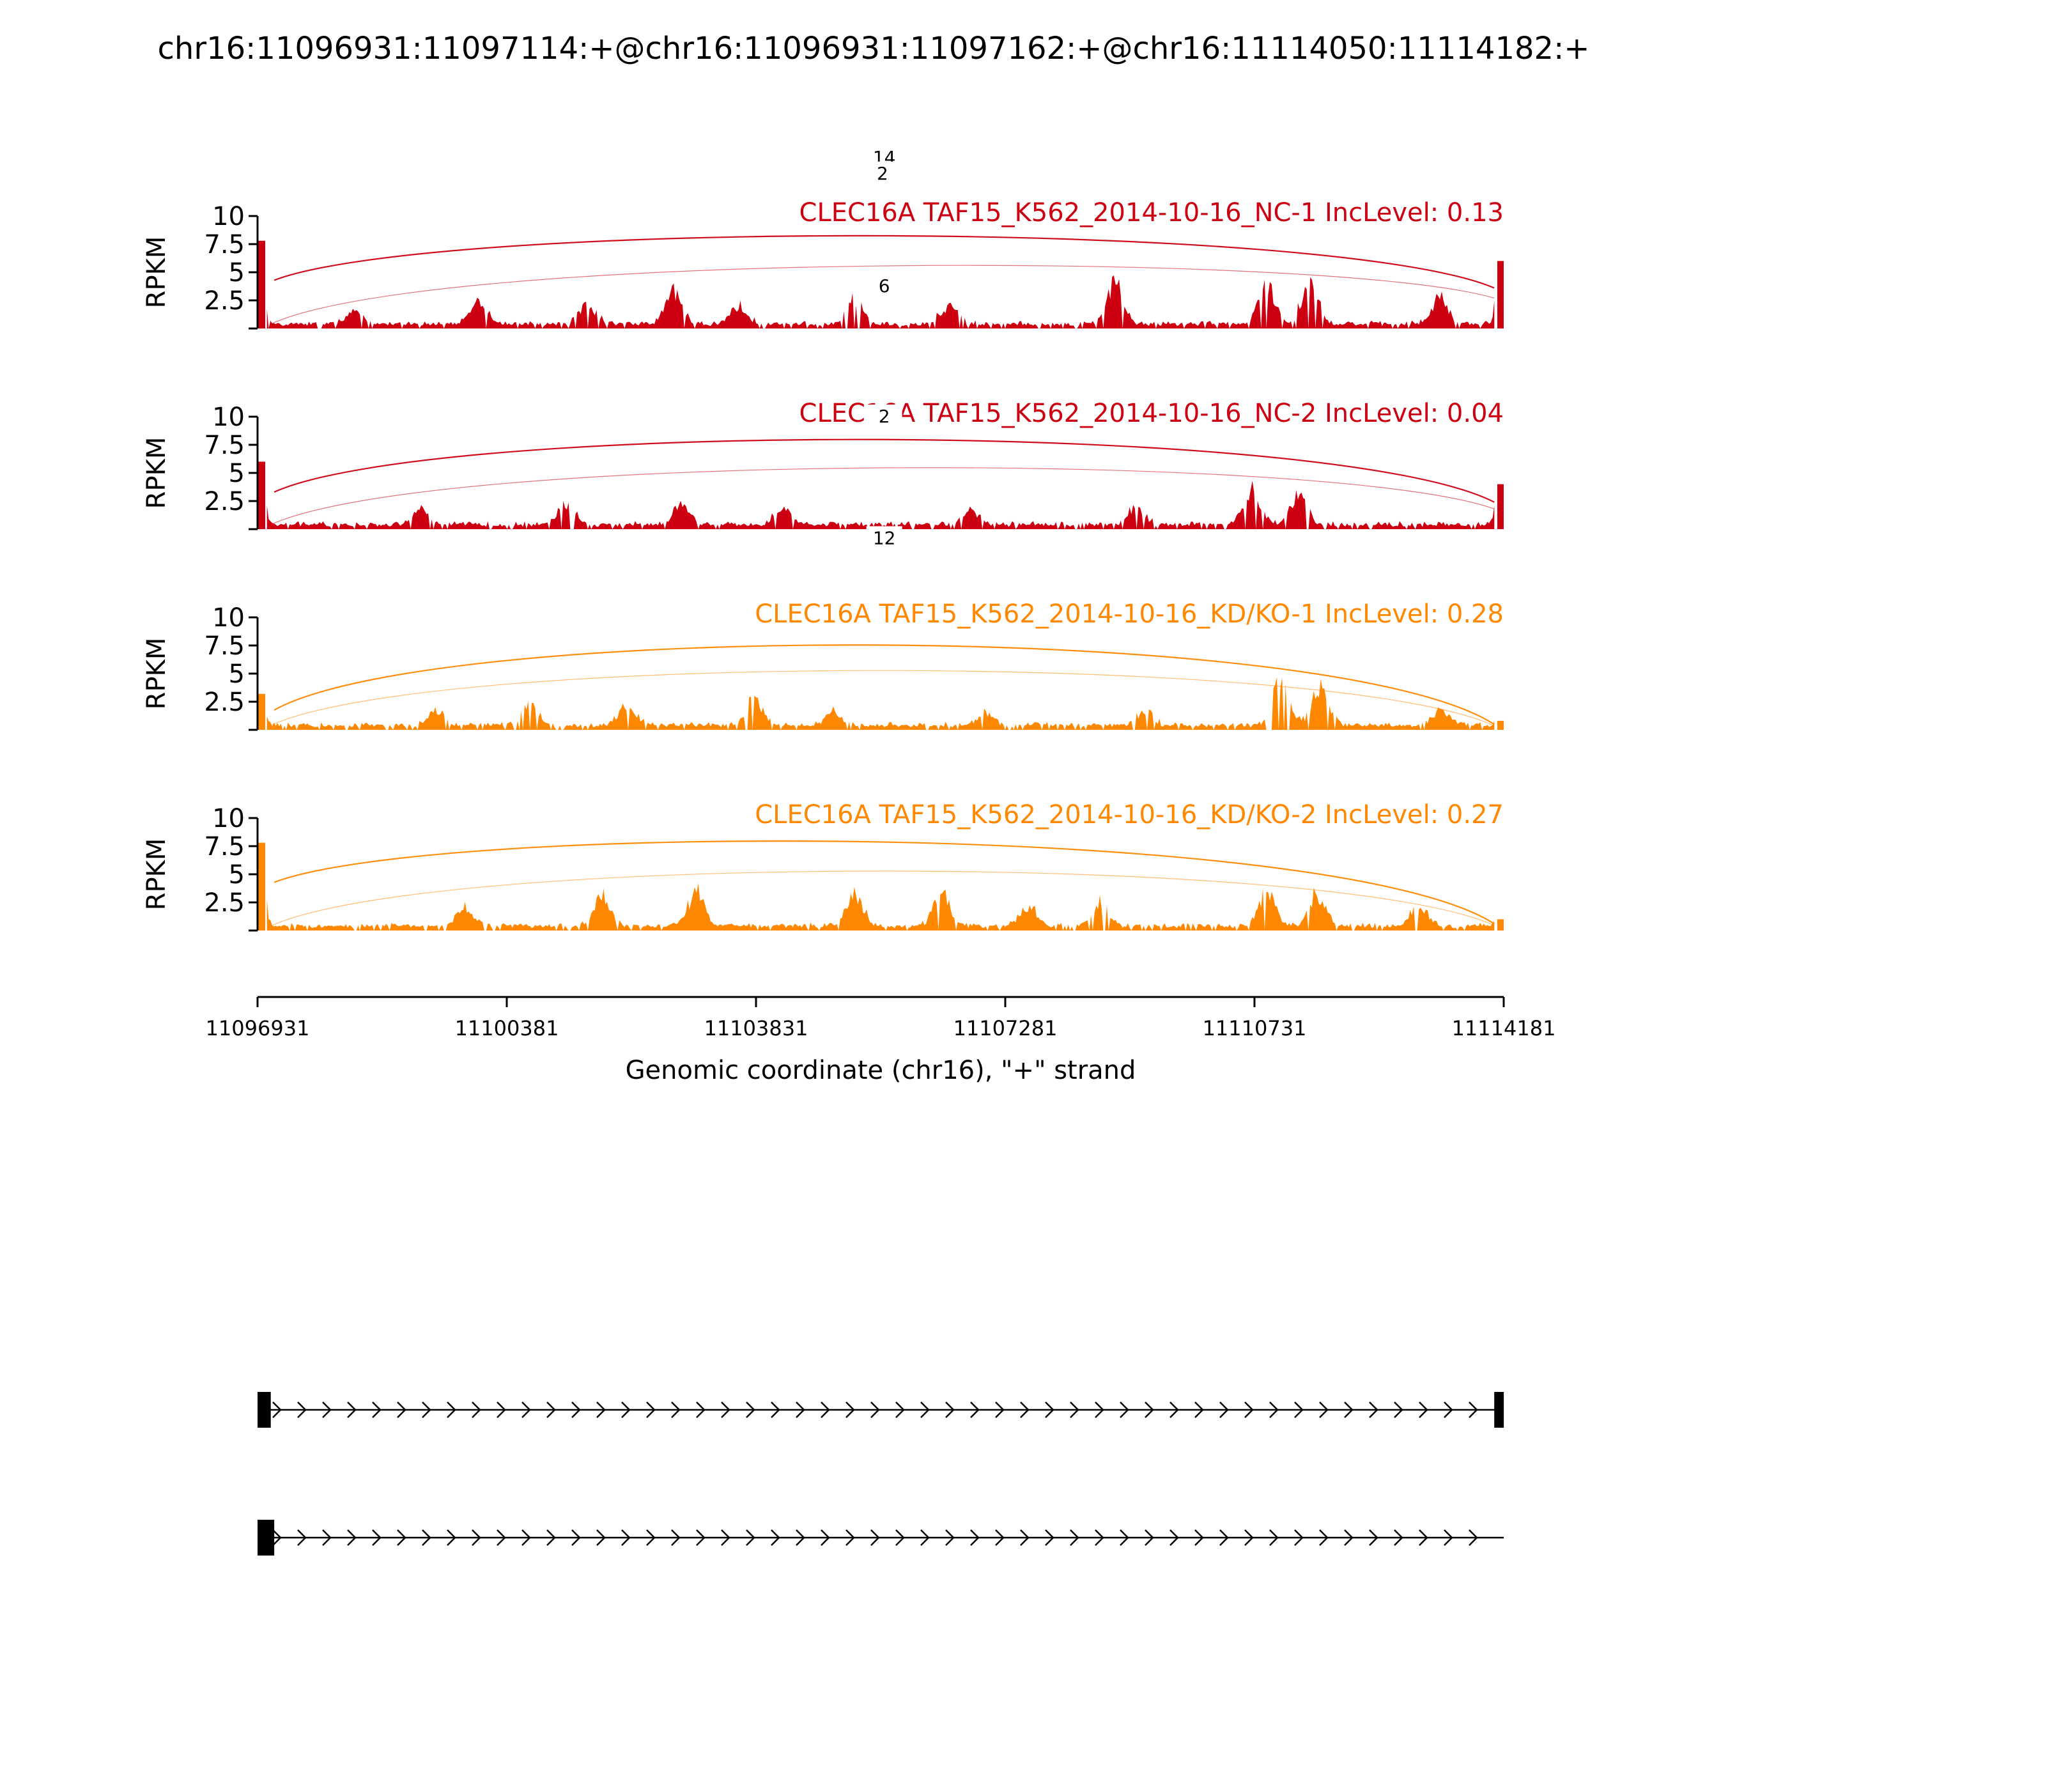 This screenshot has height=1792, width=2045. What do you see at coordinates (228, 417) in the screenshot?
I see `y-tick-label: 10` at bounding box center [228, 417].